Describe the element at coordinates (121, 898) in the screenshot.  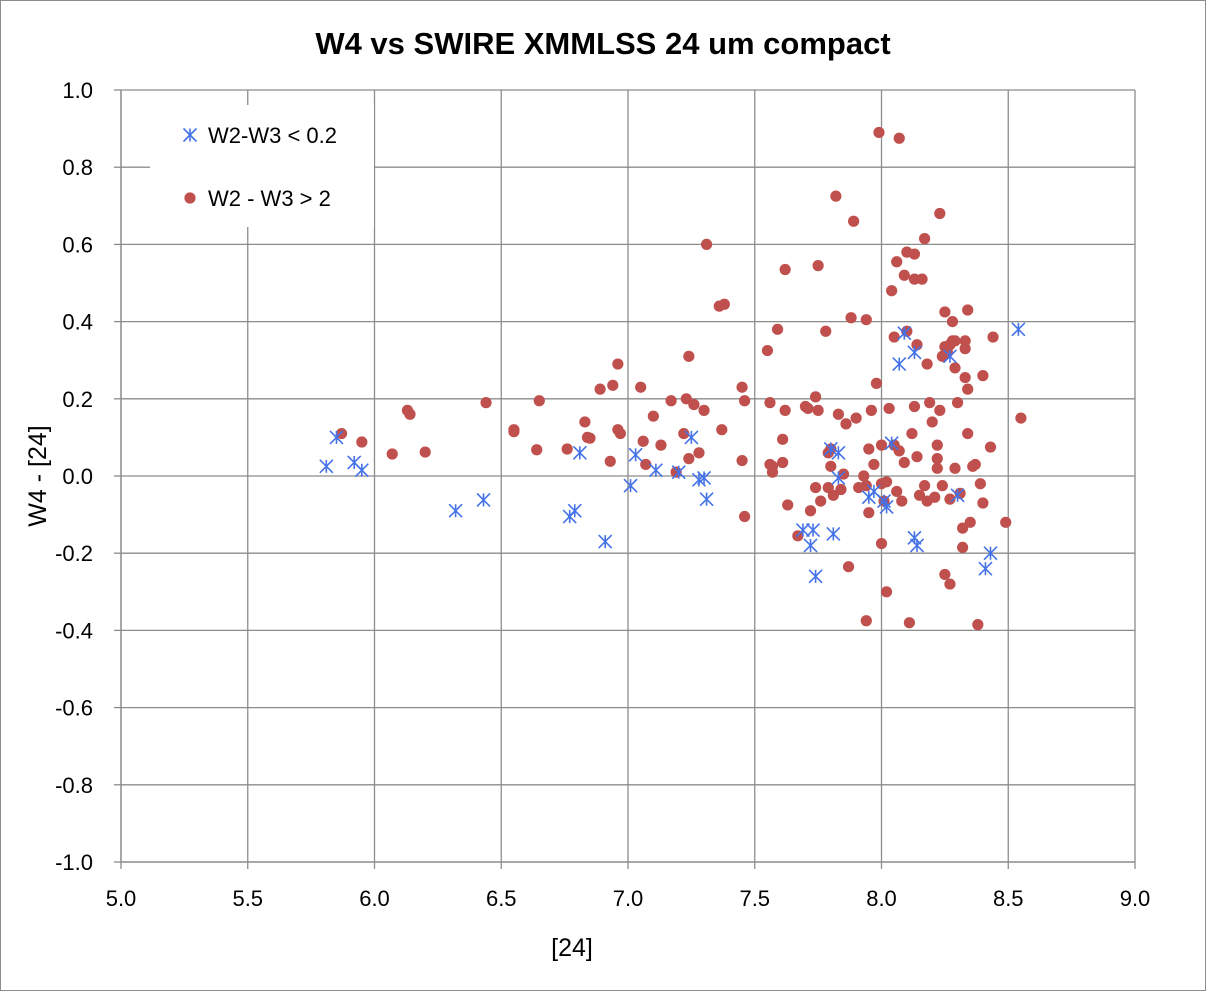
I see `x-tick-label: 5.0` at that location.